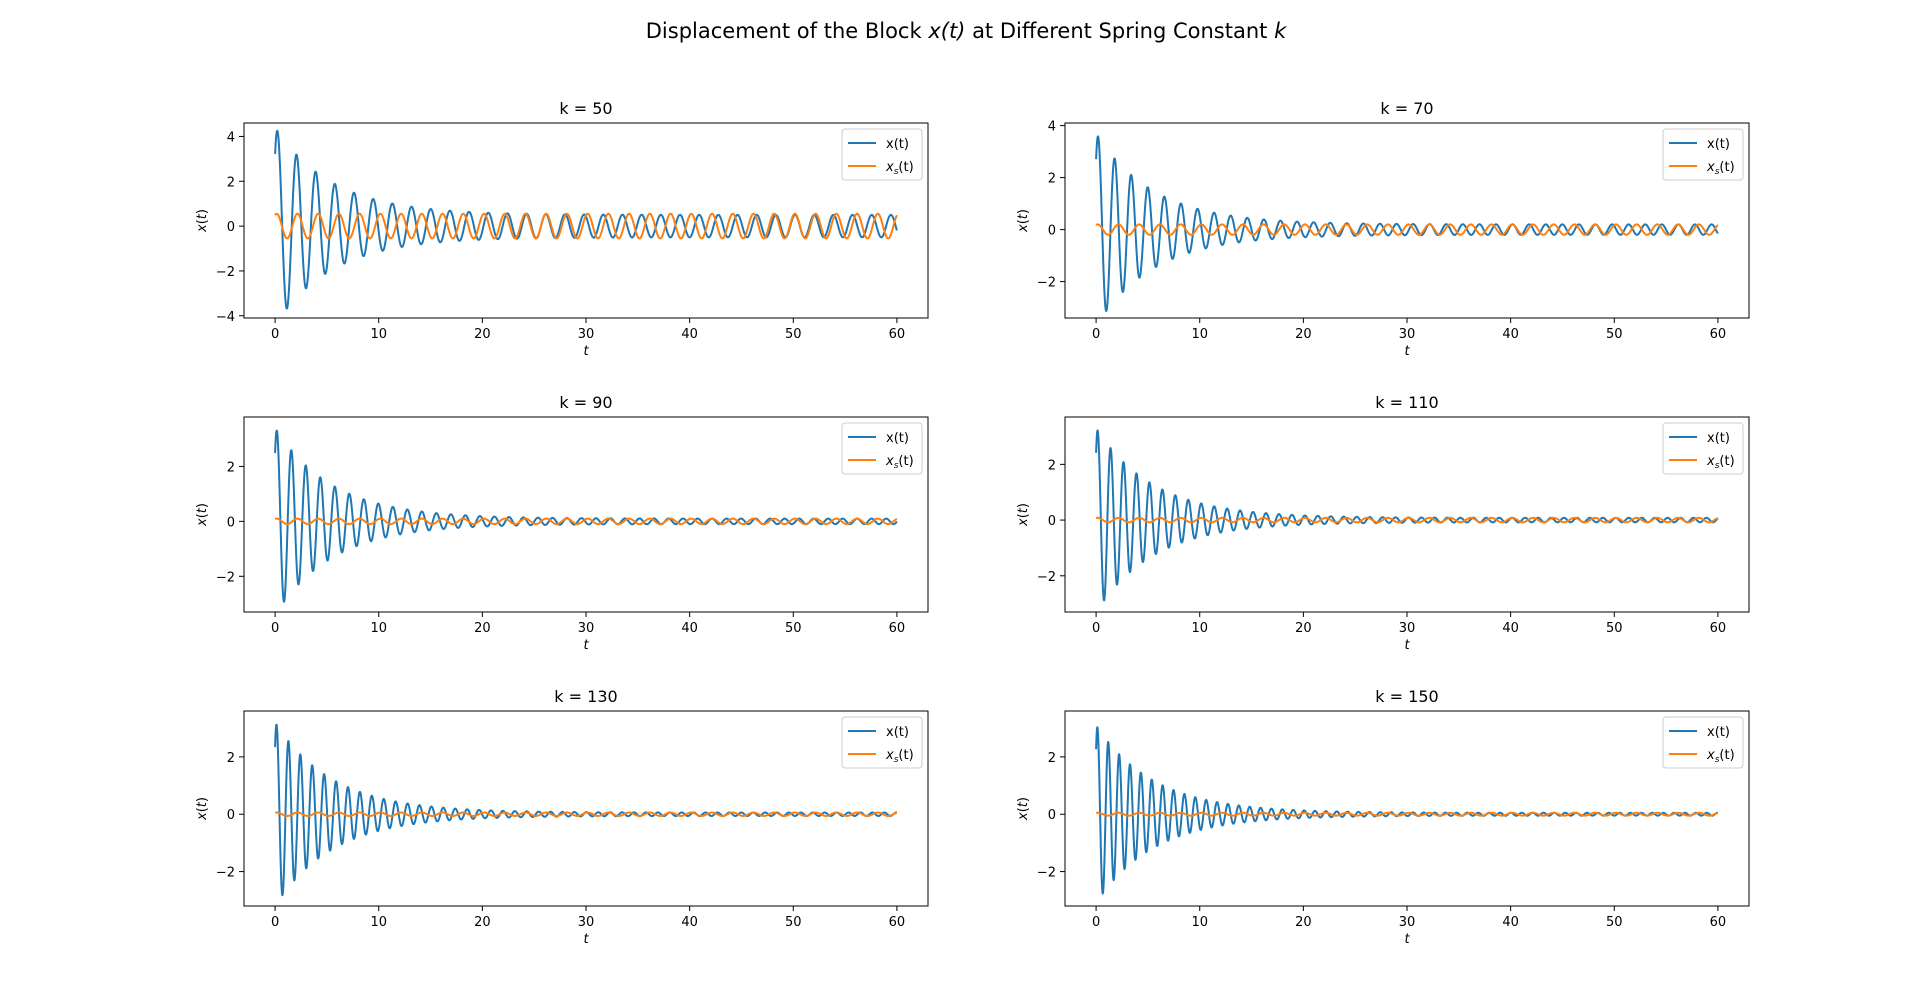 The image size is (1920, 1007). I want to click on y-axis-label-arg: t, so click(202, 804).